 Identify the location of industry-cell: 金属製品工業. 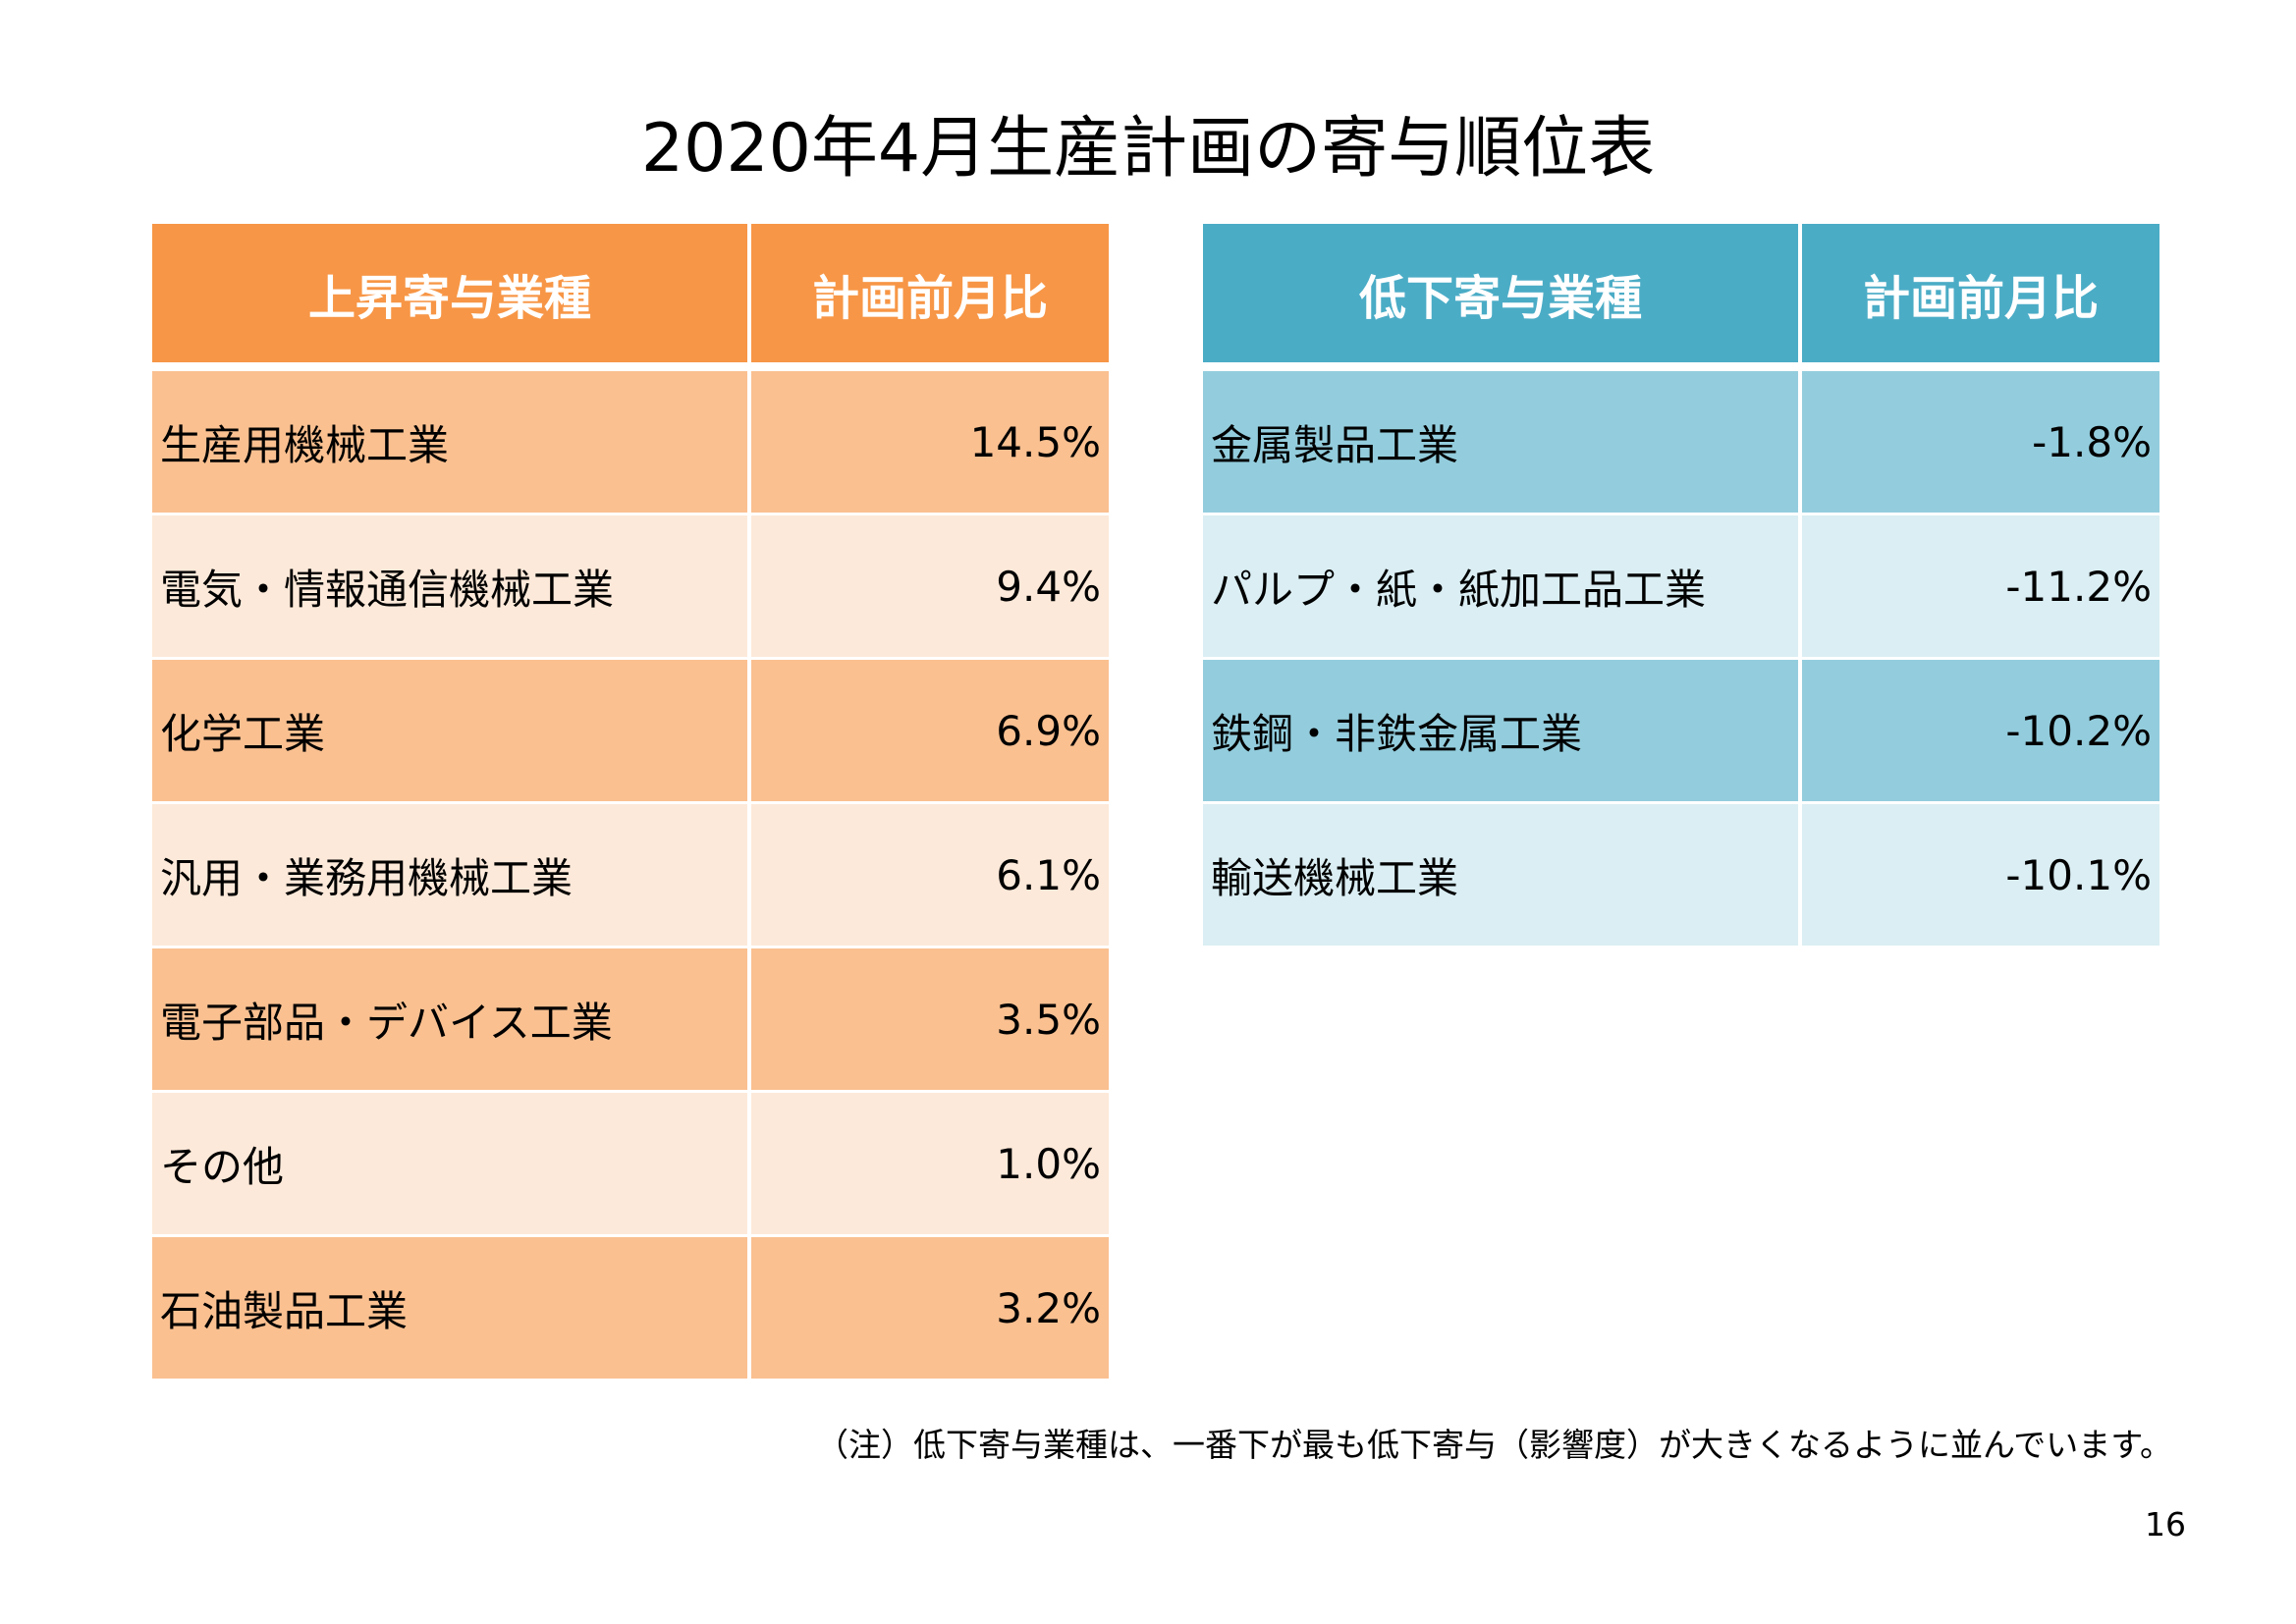
(1500, 443).